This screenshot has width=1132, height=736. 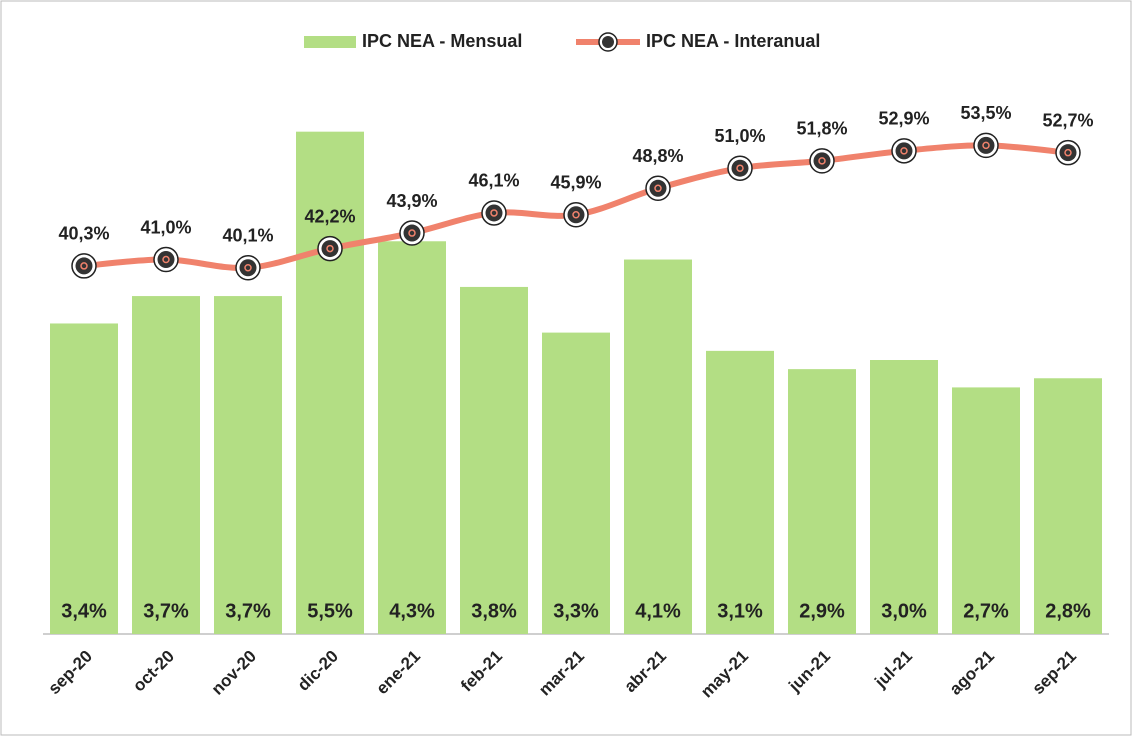 What do you see at coordinates (1067, 120) in the screenshot?
I see `data-label: 52,7%` at bounding box center [1067, 120].